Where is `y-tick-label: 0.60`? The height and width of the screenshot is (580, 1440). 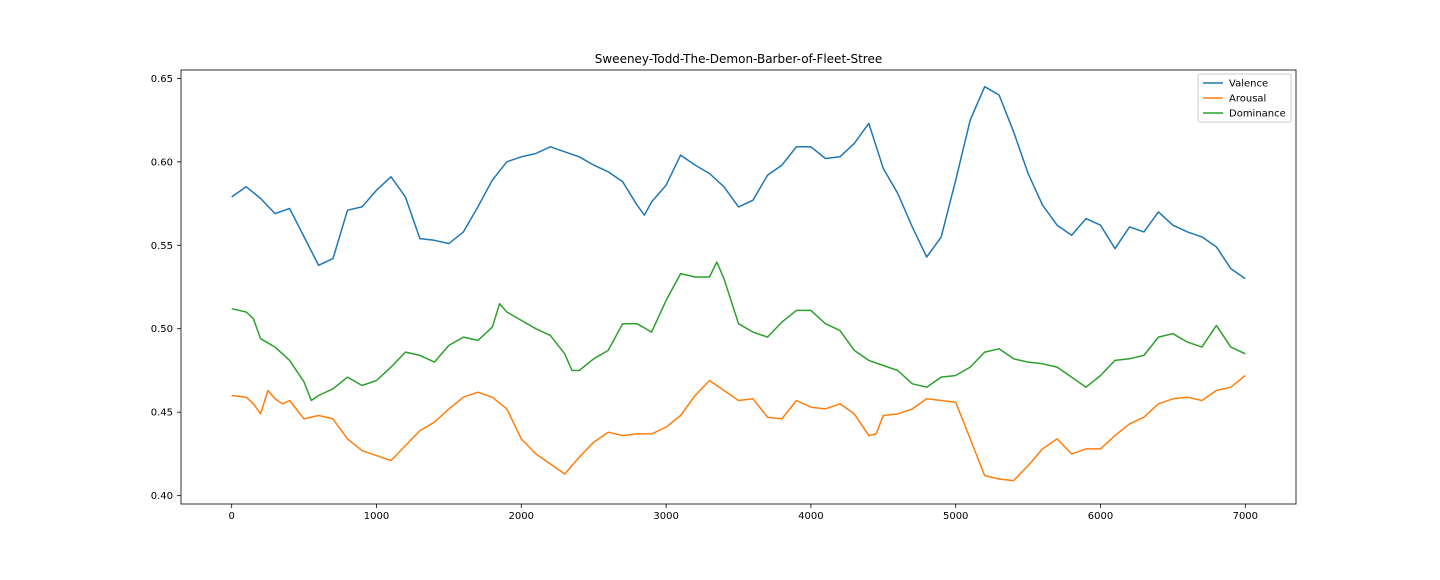
y-tick-label: 0.60 is located at coordinates (162, 162).